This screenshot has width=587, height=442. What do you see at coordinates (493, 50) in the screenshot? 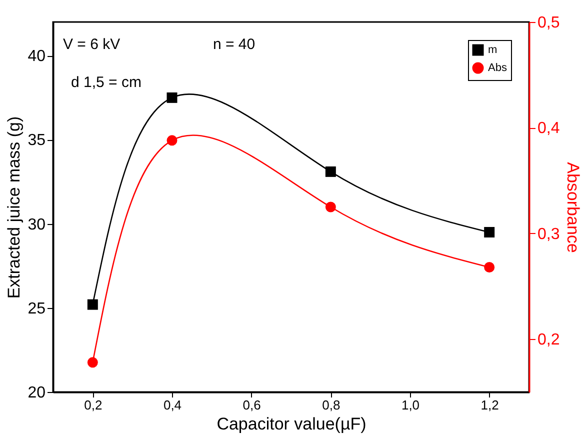
I see `legend-label: m` at bounding box center [493, 50].